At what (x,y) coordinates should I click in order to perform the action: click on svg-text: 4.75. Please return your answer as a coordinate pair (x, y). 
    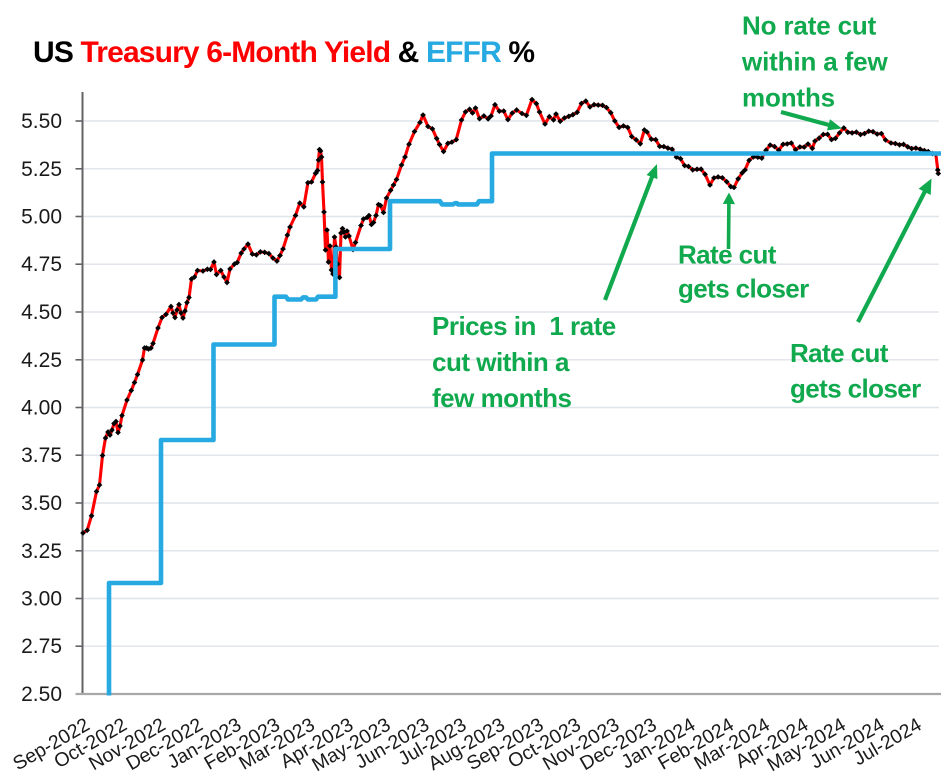
    Looking at the image, I should click on (41, 264).